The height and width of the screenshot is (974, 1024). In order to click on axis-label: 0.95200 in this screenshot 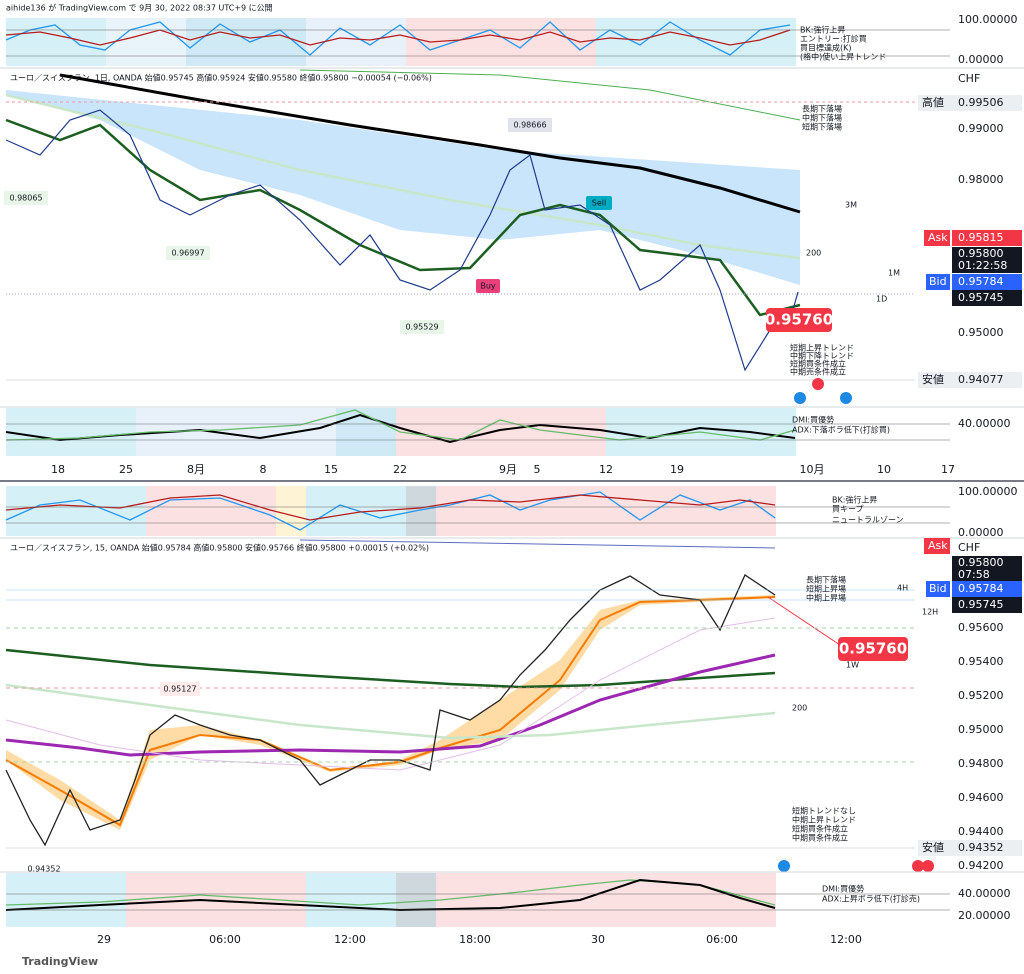, I will do `click(981, 695)`.